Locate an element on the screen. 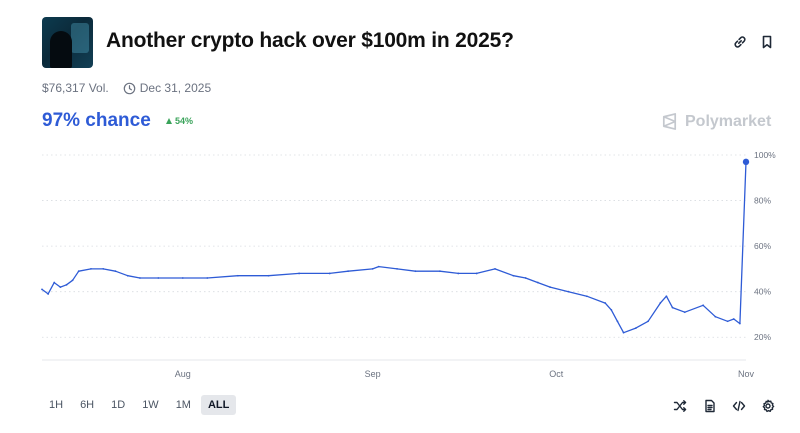  market-title: Another crypto hack over $100m in 2025? is located at coordinates (310, 40).